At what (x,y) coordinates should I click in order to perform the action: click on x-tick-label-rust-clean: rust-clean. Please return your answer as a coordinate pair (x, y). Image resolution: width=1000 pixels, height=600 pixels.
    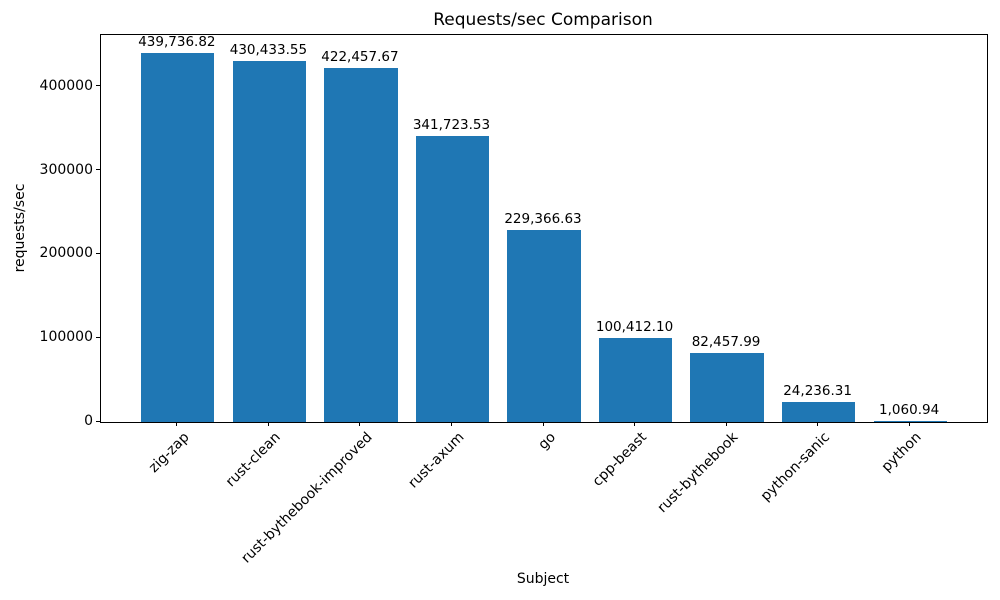
    Looking at the image, I should click on (254, 460).